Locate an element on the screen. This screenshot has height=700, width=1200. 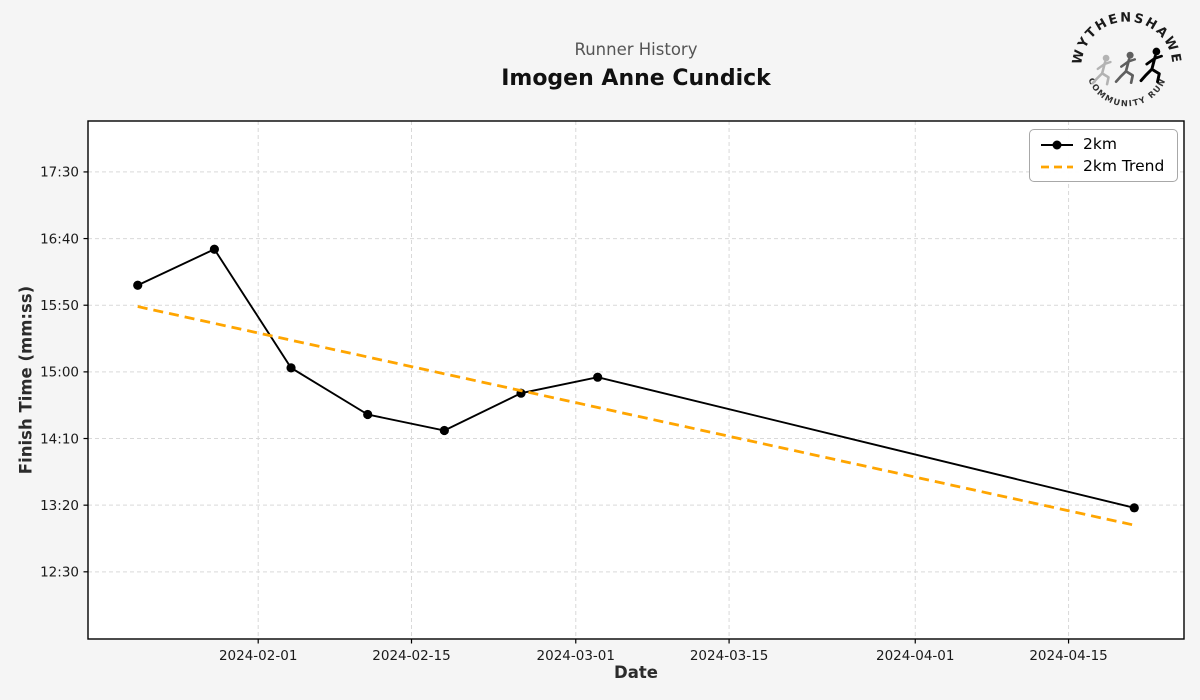
y-tick-label: 12:30 is located at coordinates (59, 573).